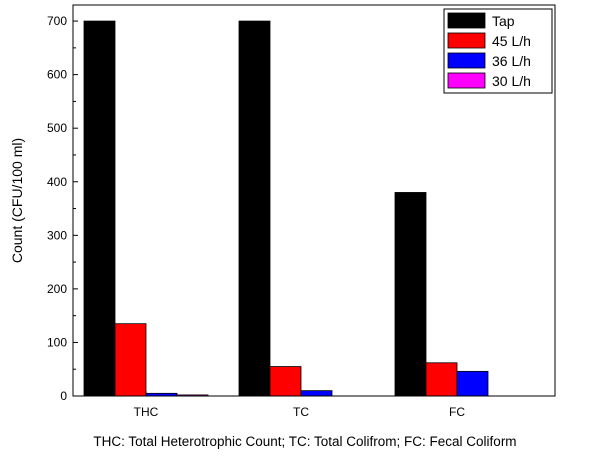  I want to click on y-tick-label: 500, so click(57, 128).